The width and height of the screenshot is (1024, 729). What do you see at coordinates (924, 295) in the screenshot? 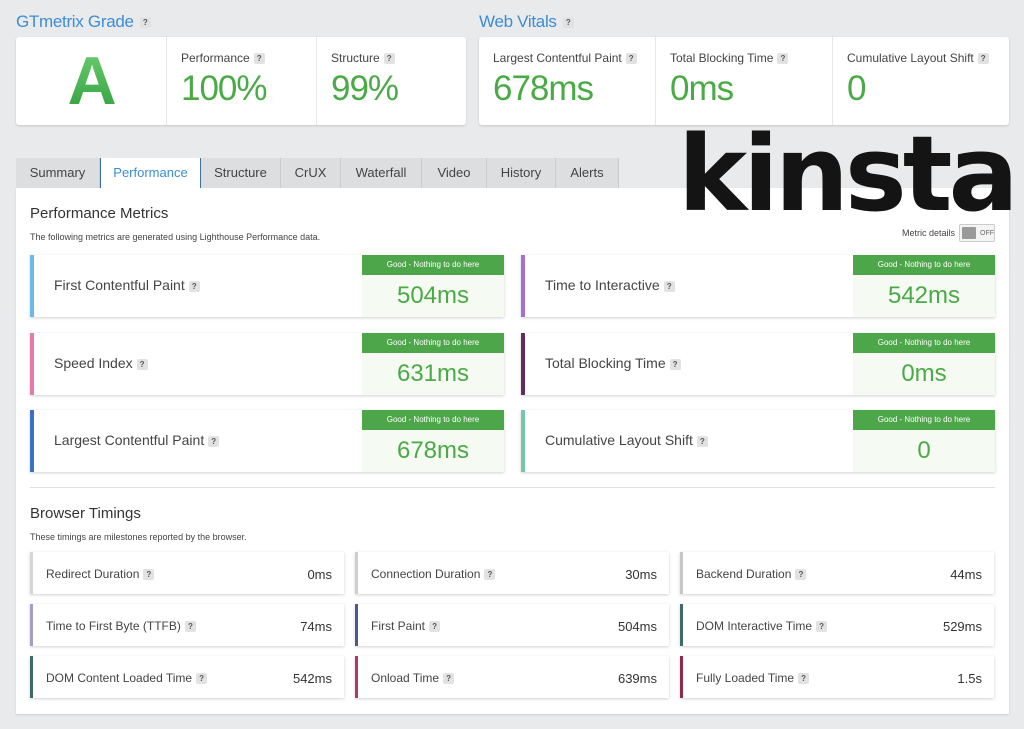
I see `metric-value: 542ms` at bounding box center [924, 295].